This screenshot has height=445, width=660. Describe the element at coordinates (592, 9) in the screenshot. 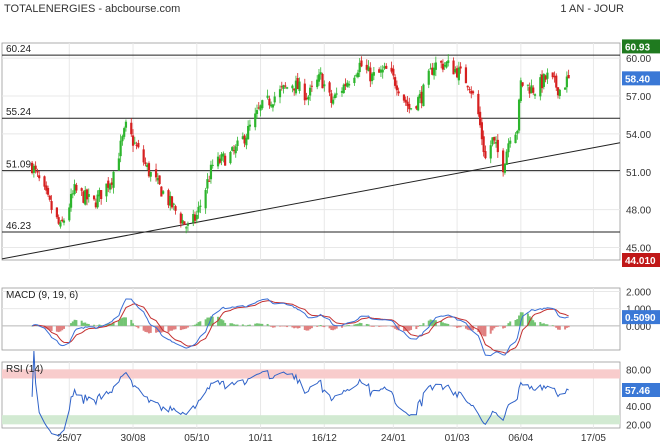

I see `period-label: 1 AN - JOUR` at that location.